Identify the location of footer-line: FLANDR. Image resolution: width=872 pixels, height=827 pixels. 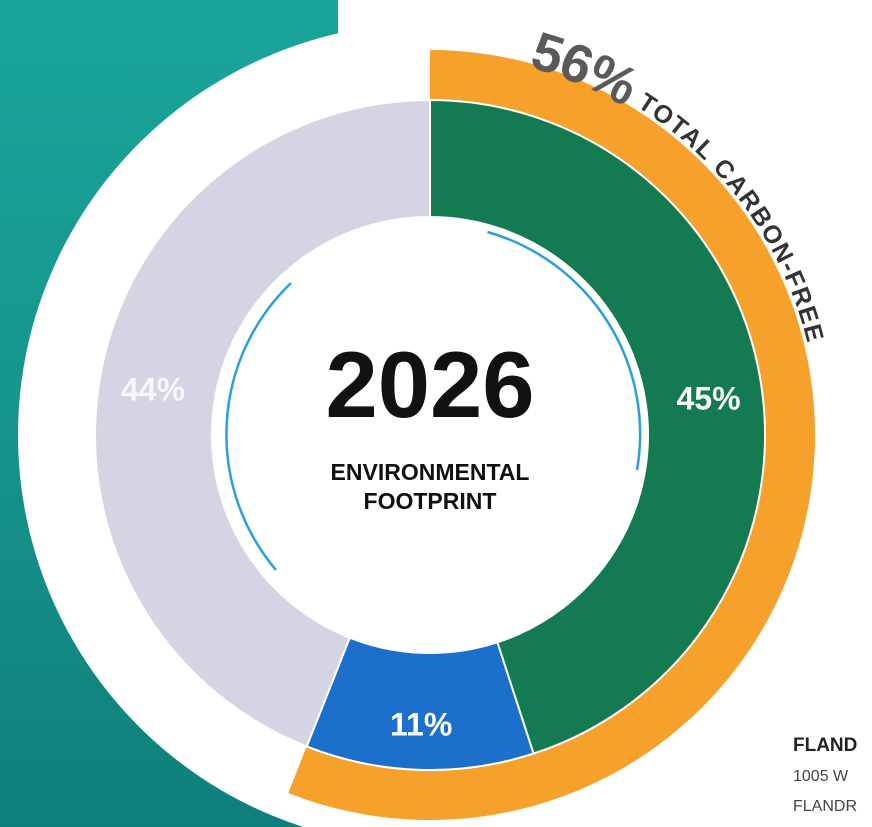
(825, 806).